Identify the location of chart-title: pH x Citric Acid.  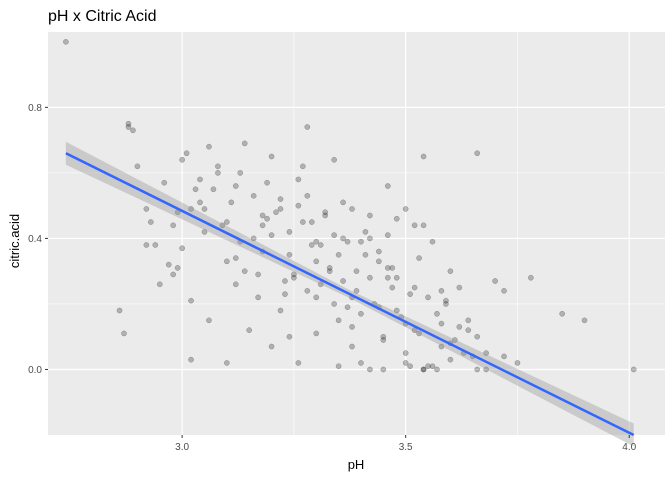
(102, 16).